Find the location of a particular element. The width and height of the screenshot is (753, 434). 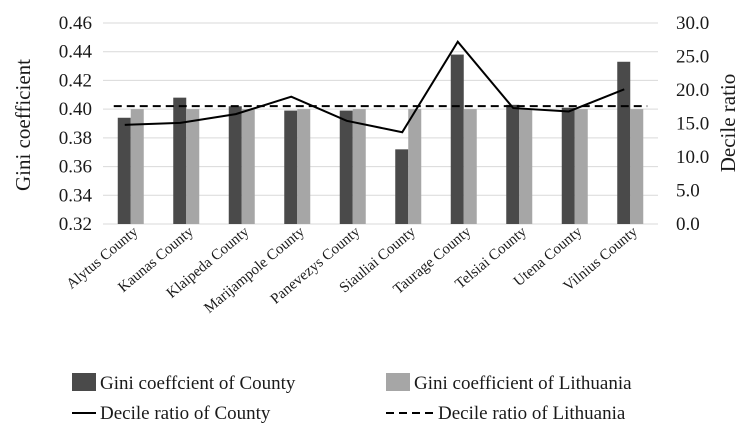

legend-swatch-gini-lithuania is located at coordinates (398, 382).